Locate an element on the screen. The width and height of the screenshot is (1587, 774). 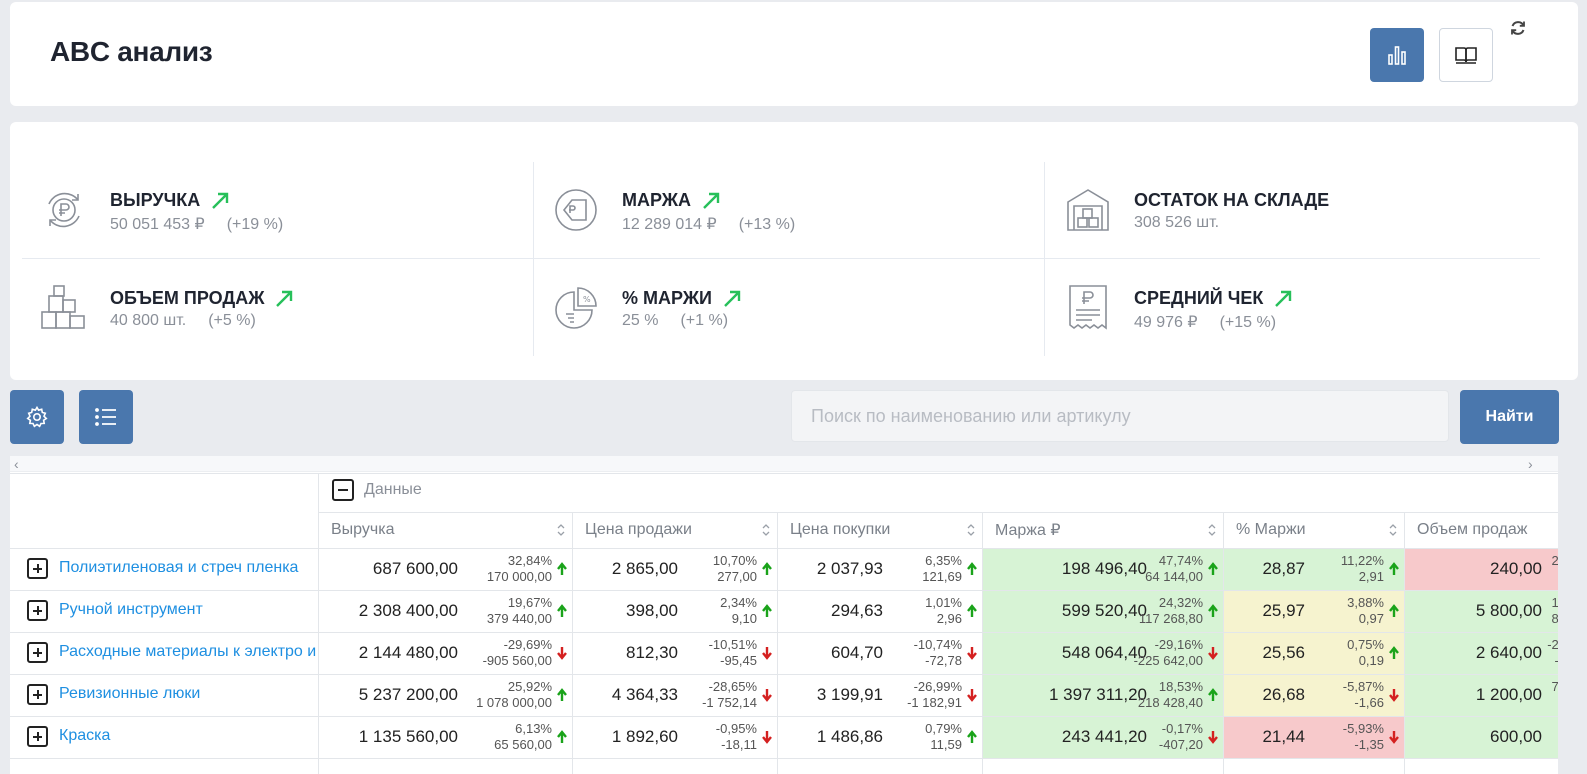
column-header: Маржа ₽ is located at coordinates (1102, 530).